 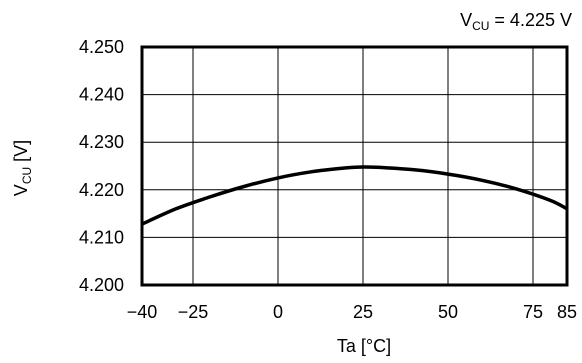 What do you see at coordinates (448, 312) in the screenshot?
I see `x-tick-label: 50` at bounding box center [448, 312].